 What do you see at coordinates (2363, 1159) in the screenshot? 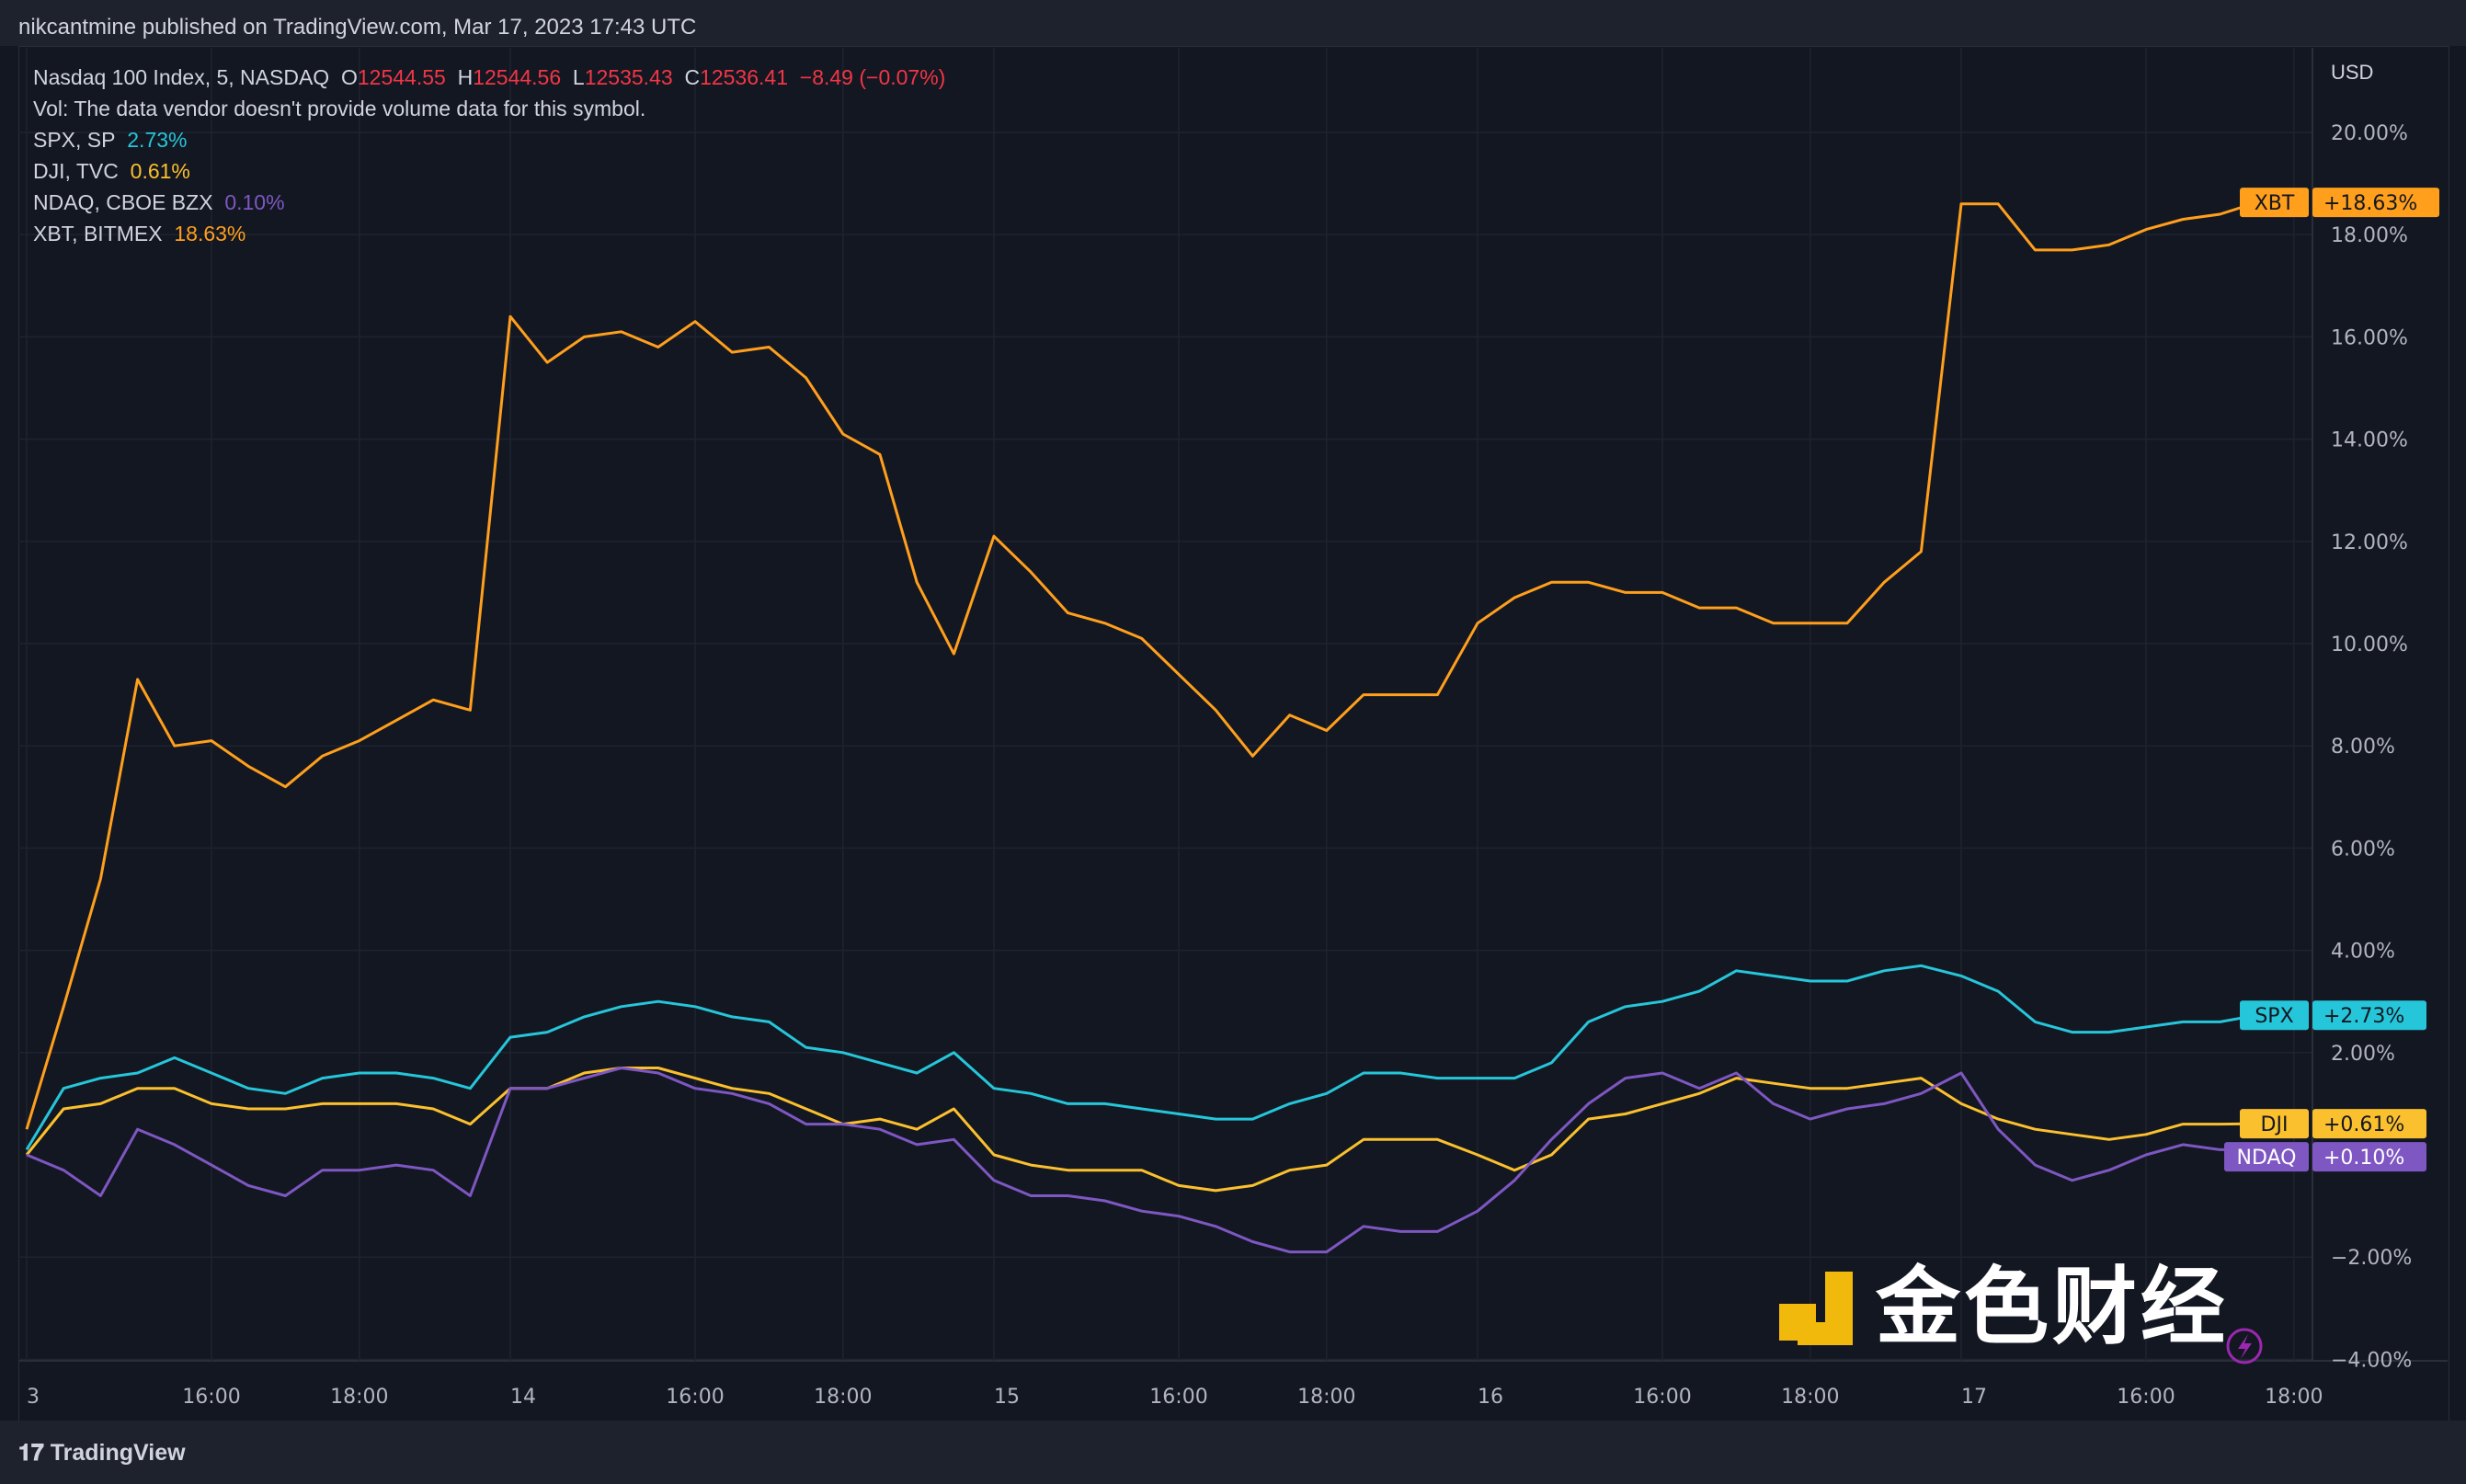
I see `tag-value: +0.10%` at bounding box center [2363, 1159].